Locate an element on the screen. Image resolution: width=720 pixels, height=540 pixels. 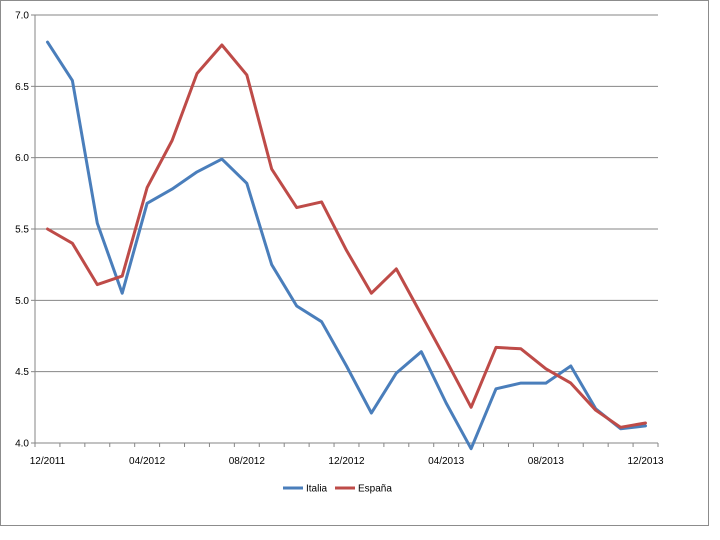
x-tick-label-12-2012: 12/2012 is located at coordinates (346, 461).